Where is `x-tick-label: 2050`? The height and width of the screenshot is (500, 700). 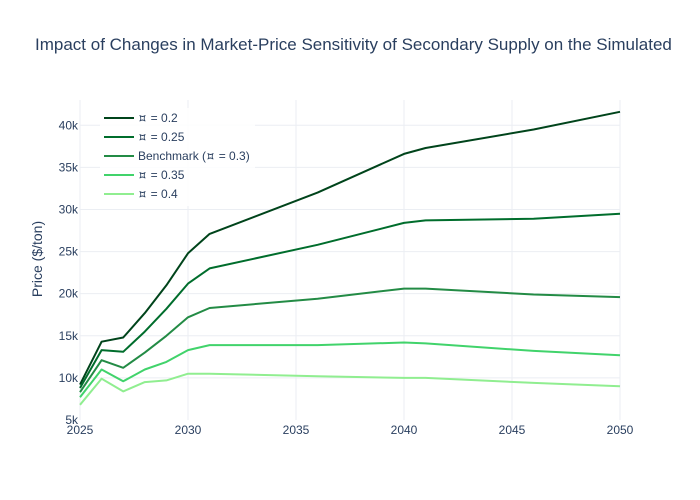
x-tick-label: 2050 is located at coordinates (620, 430).